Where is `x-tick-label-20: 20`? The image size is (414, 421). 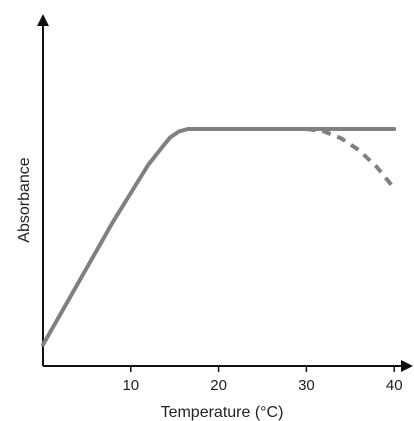
x-tick-label-20: 20 is located at coordinates (218, 385).